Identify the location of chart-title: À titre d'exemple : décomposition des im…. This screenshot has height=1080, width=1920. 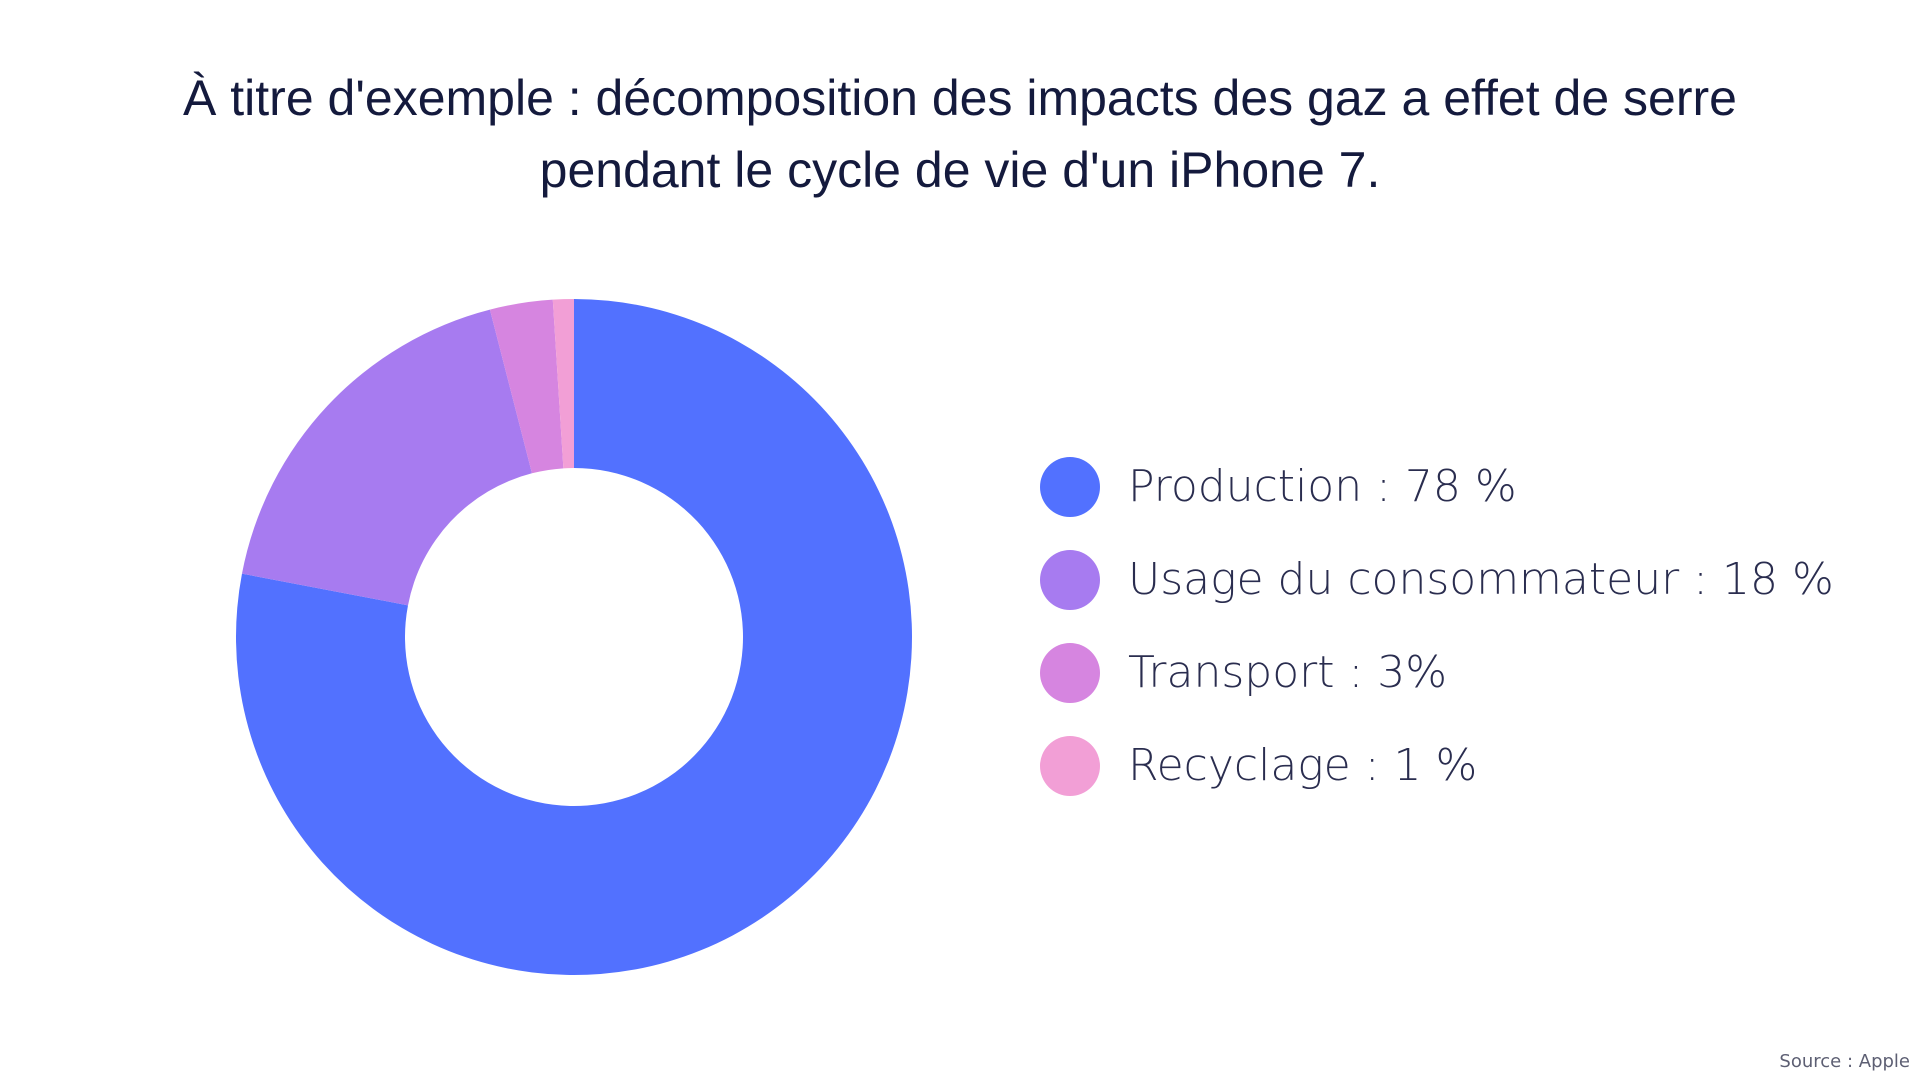
(960, 134).